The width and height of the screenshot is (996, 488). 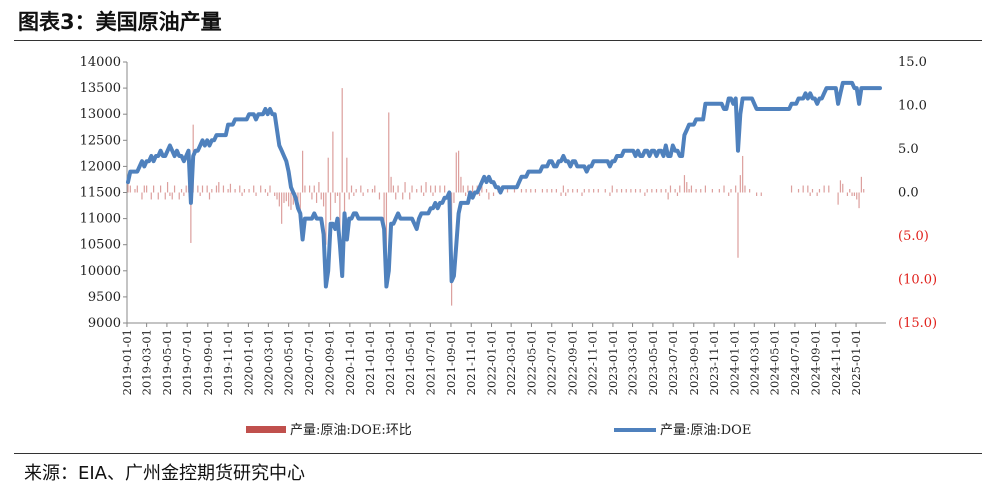 What do you see at coordinates (100, 114) in the screenshot?
I see `left-tick-label: 13000` at bounding box center [100, 114].